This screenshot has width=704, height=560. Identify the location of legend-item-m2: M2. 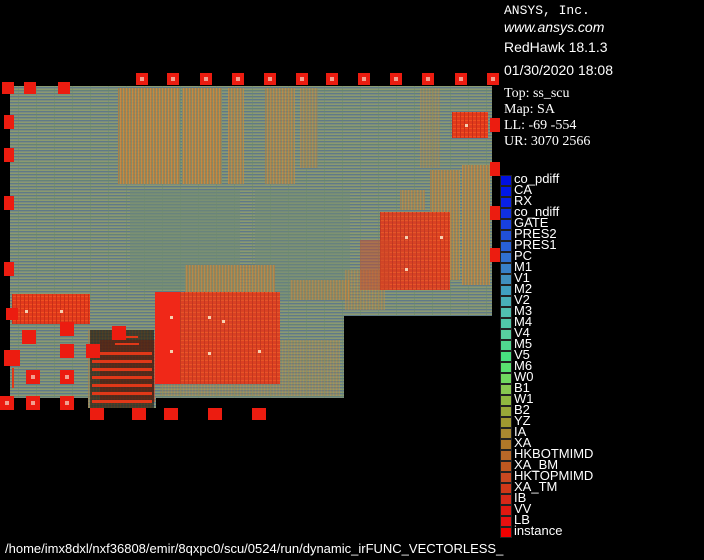
(600, 288).